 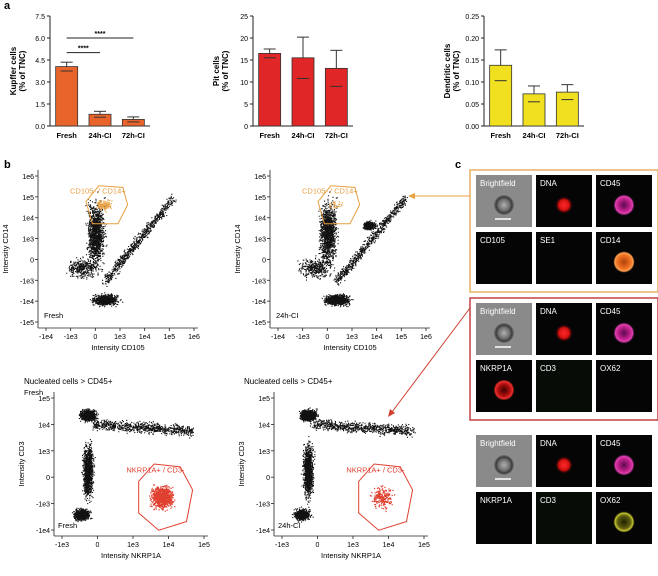 What do you see at coordinates (244, 39) in the screenshot?
I see `y-tick-label: 20` at bounding box center [244, 39].